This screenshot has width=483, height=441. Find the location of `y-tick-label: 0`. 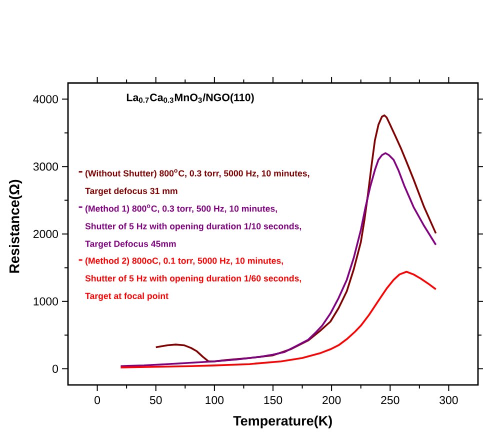

y-tick-label: 0 is located at coordinates (55, 368).